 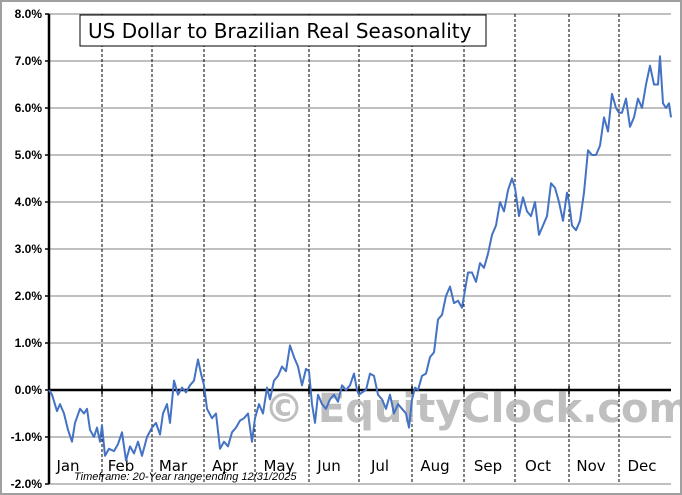 What do you see at coordinates (328, 466) in the screenshot?
I see `month-label: Jun` at bounding box center [328, 466].